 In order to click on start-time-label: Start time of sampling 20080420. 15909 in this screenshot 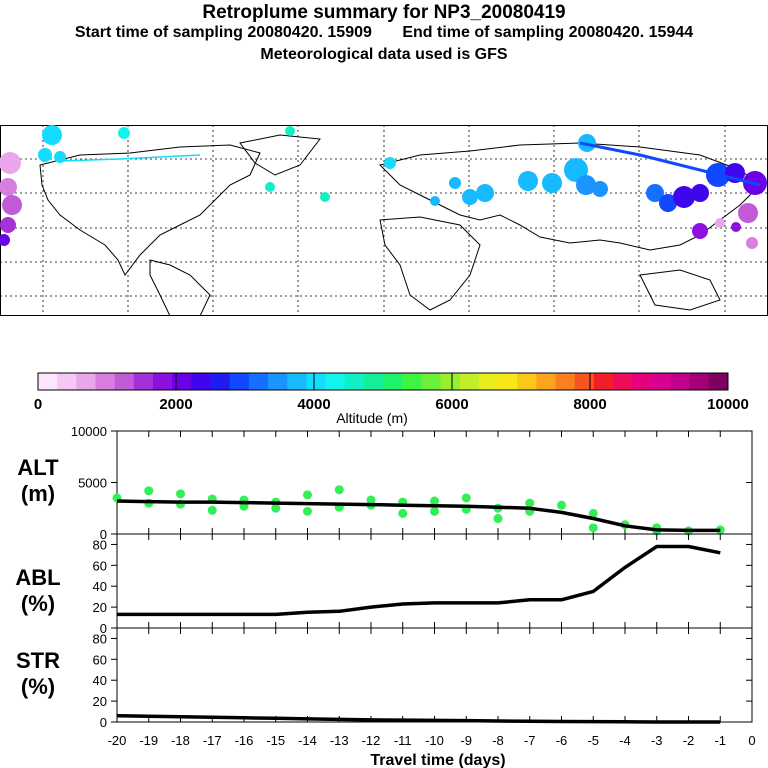, I will do `click(223, 32)`.